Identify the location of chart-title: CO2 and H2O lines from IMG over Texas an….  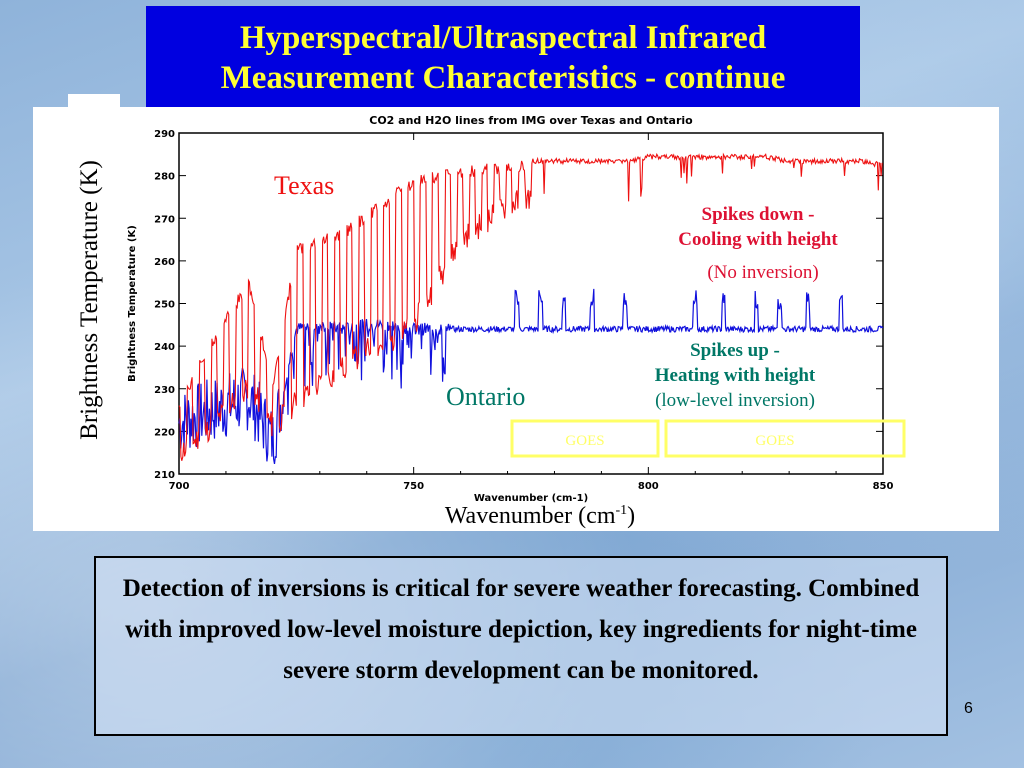
(531, 120).